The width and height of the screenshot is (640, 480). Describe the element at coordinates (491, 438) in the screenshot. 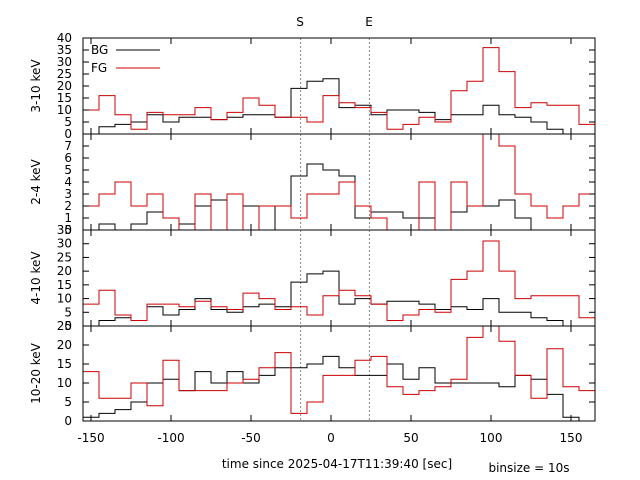

I see `x-tick-label: 100` at that location.